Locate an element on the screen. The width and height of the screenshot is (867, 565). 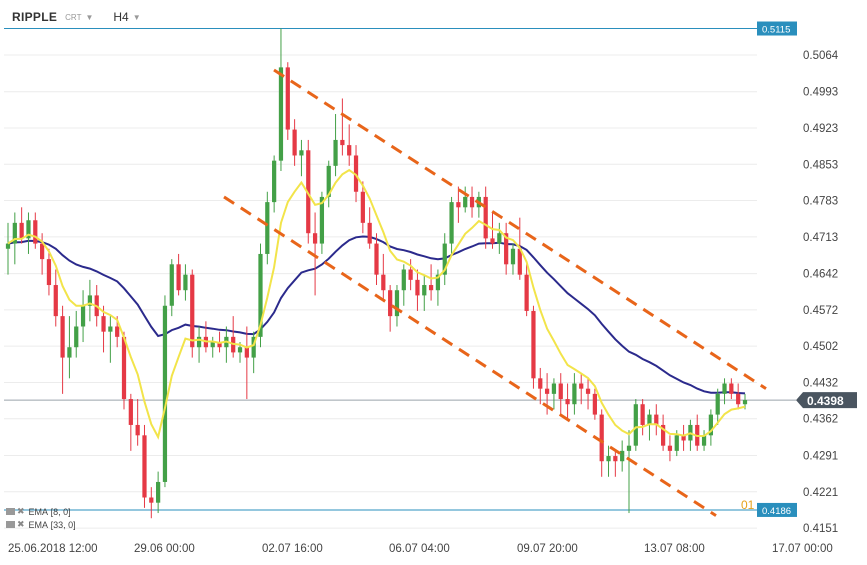
indicator-params: [33, 0] is located at coordinates (63, 524).